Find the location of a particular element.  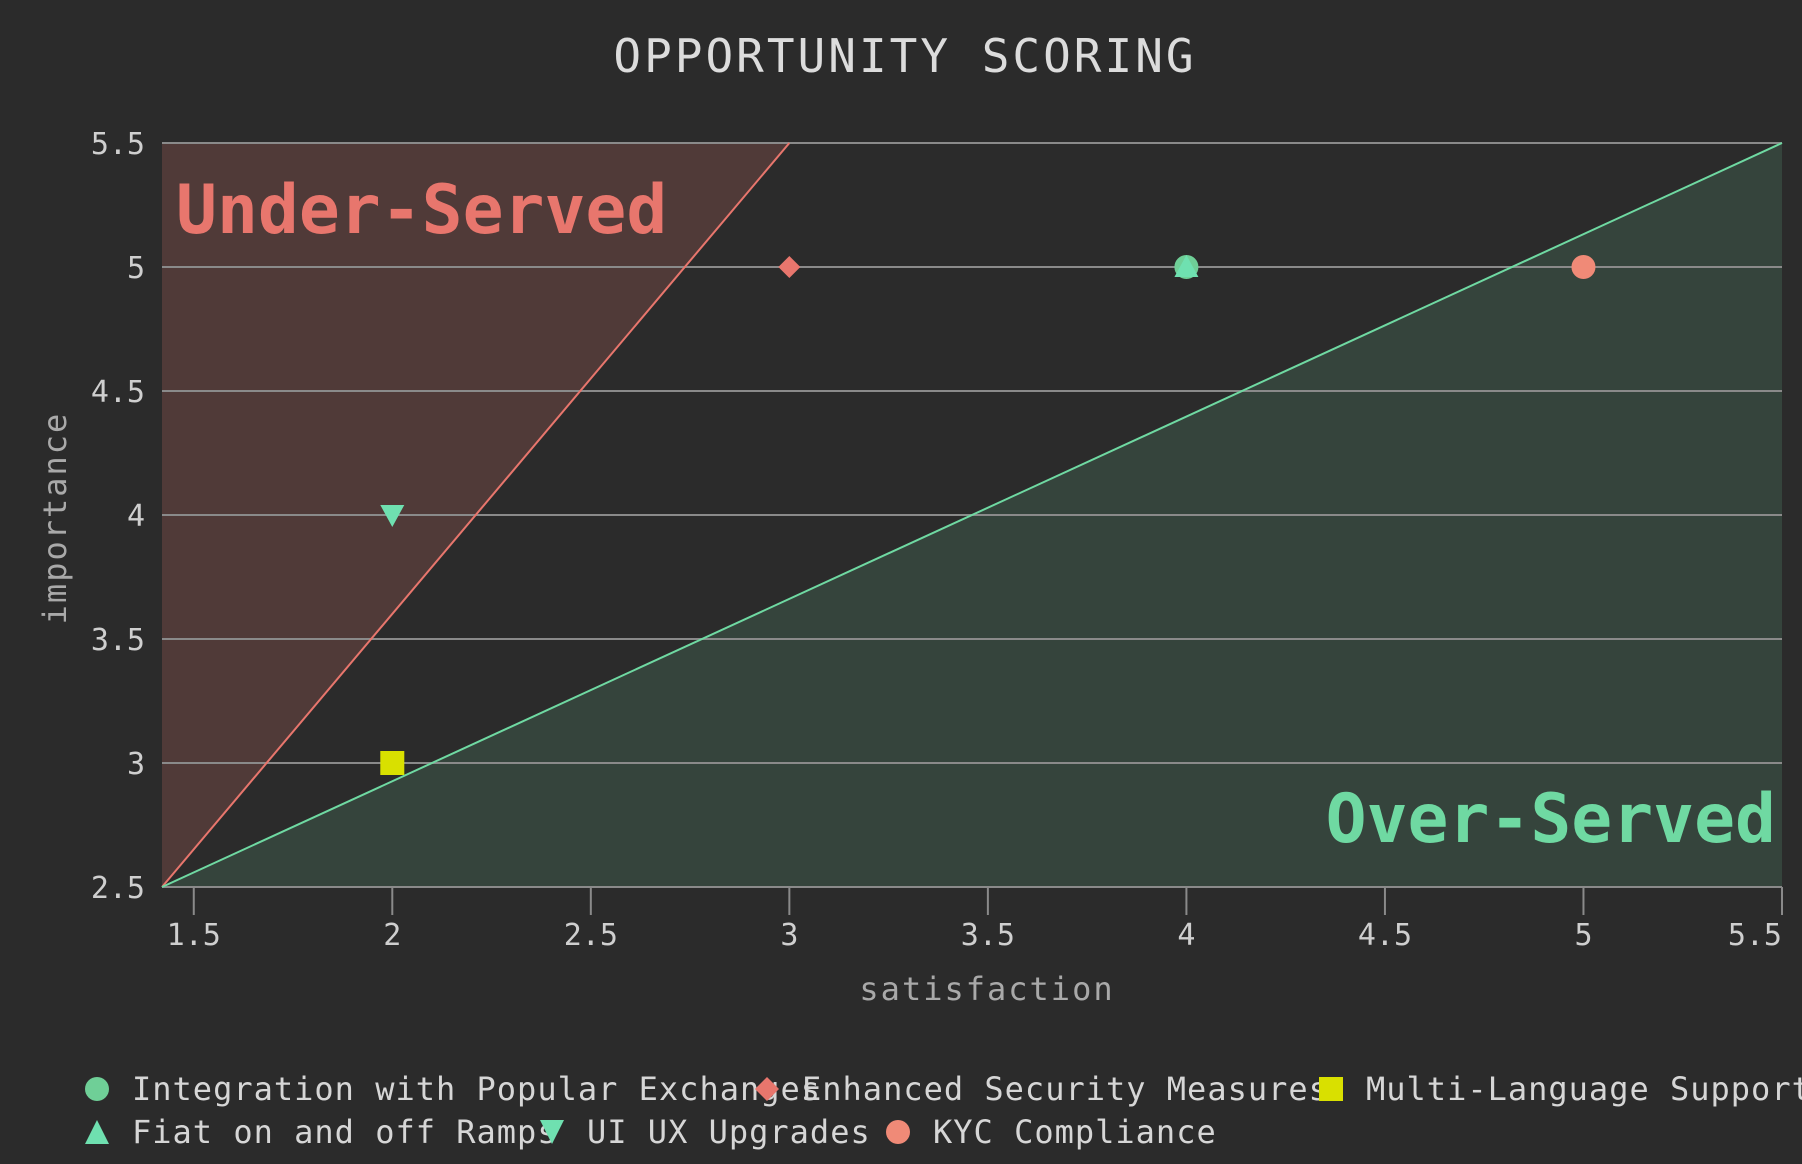

x-tick-label: 3.5 is located at coordinates (988, 935).